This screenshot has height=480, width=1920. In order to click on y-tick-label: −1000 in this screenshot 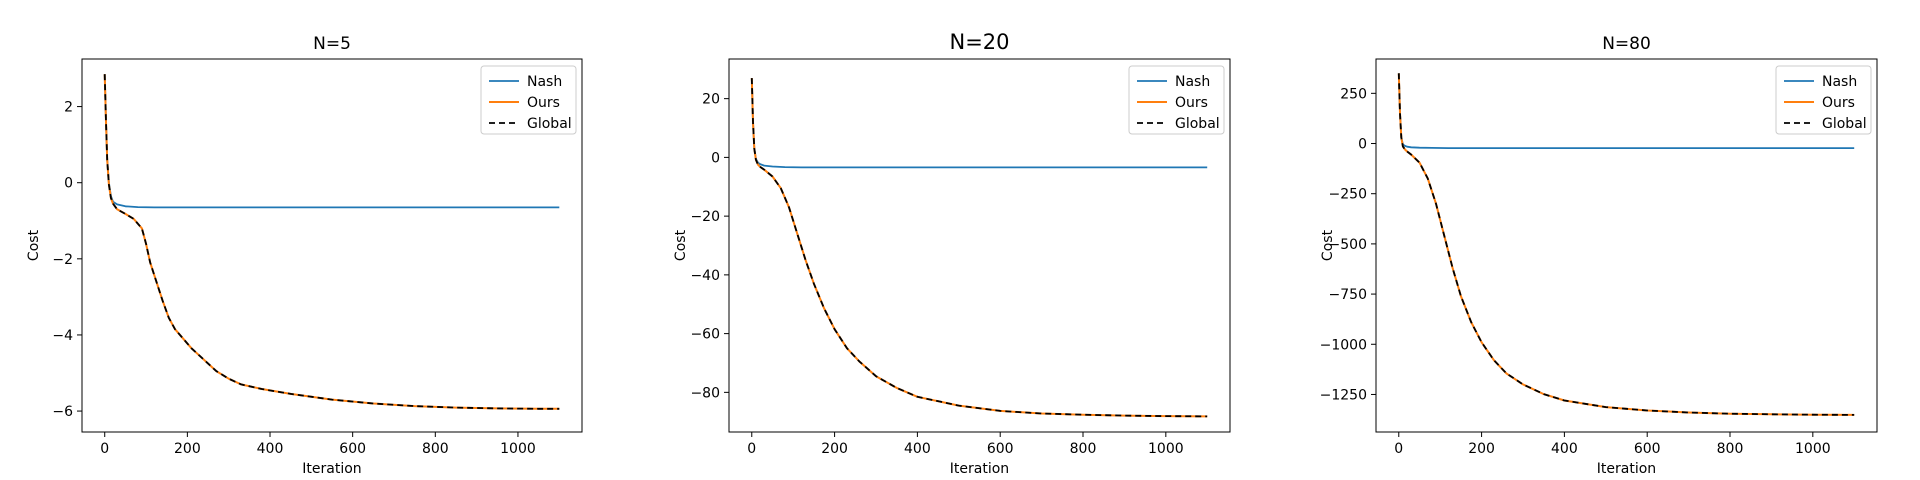, I will do `click(1343, 345)`.